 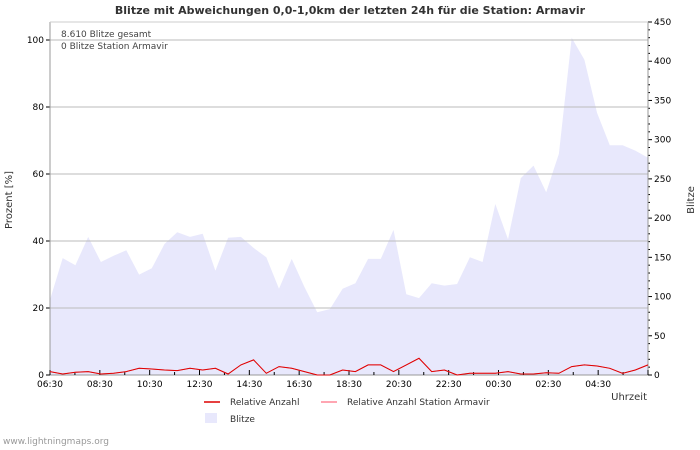 I want to click on y2-tick-label: 400, so click(x=662, y=62).